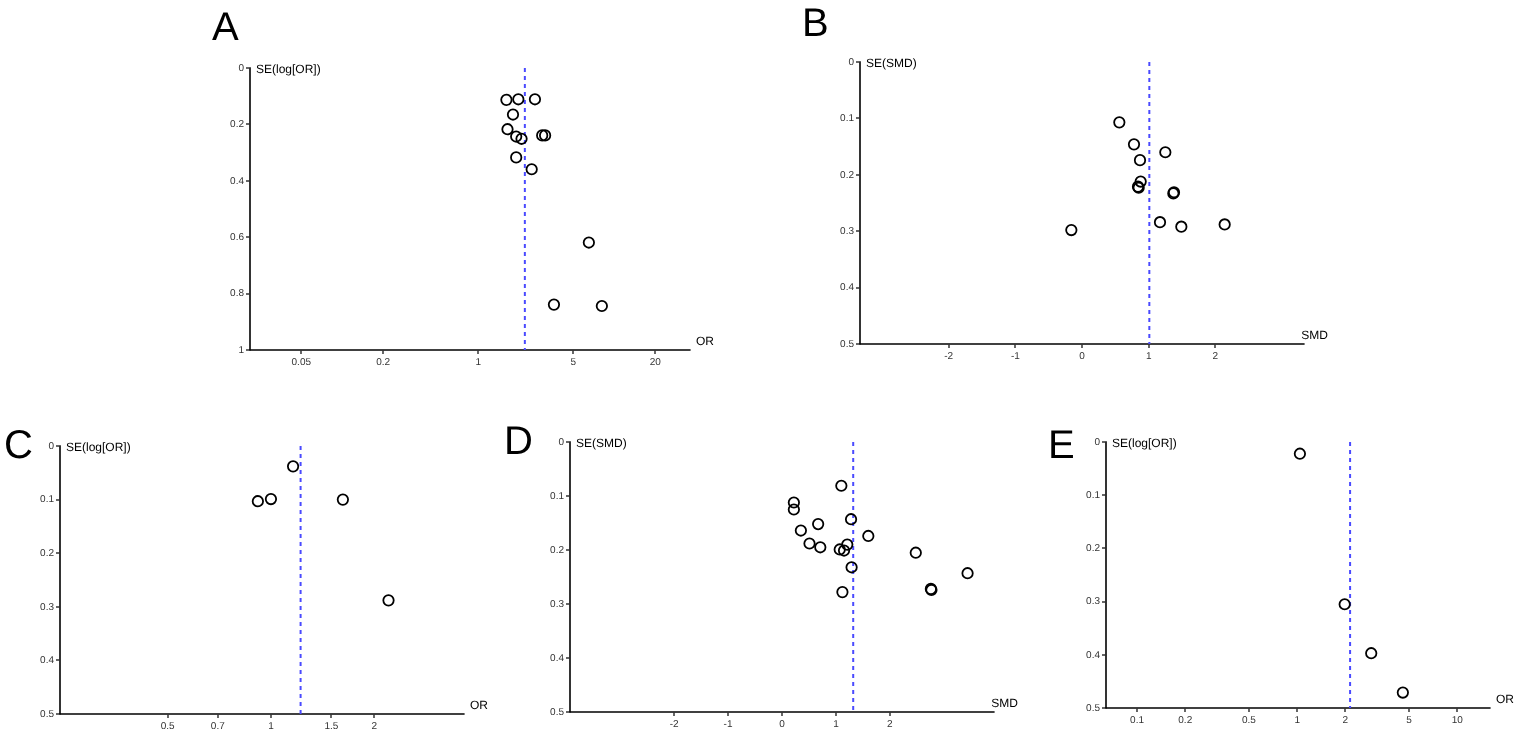 The image size is (1532, 730). I want to click on chart-title: B, so click(815, 24).